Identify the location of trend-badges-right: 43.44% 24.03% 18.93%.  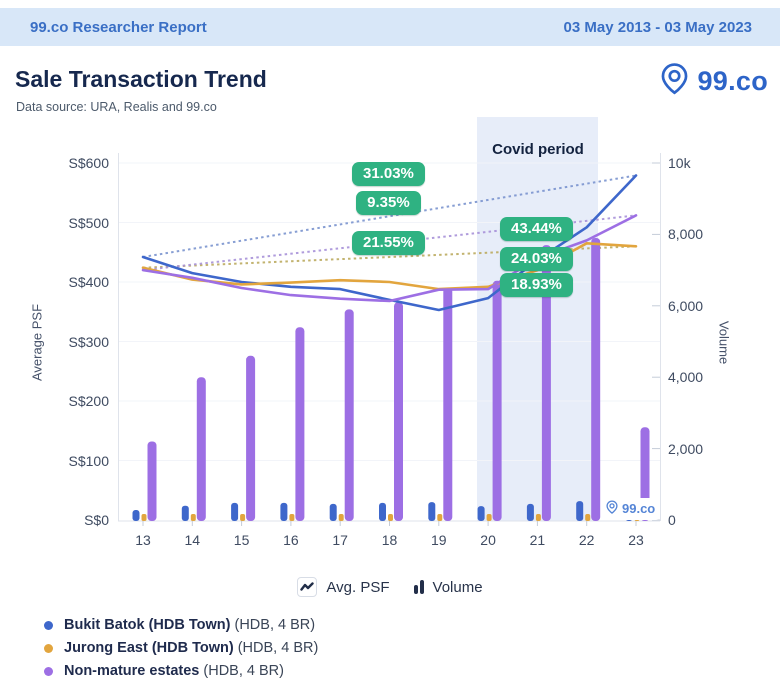
(536, 257).